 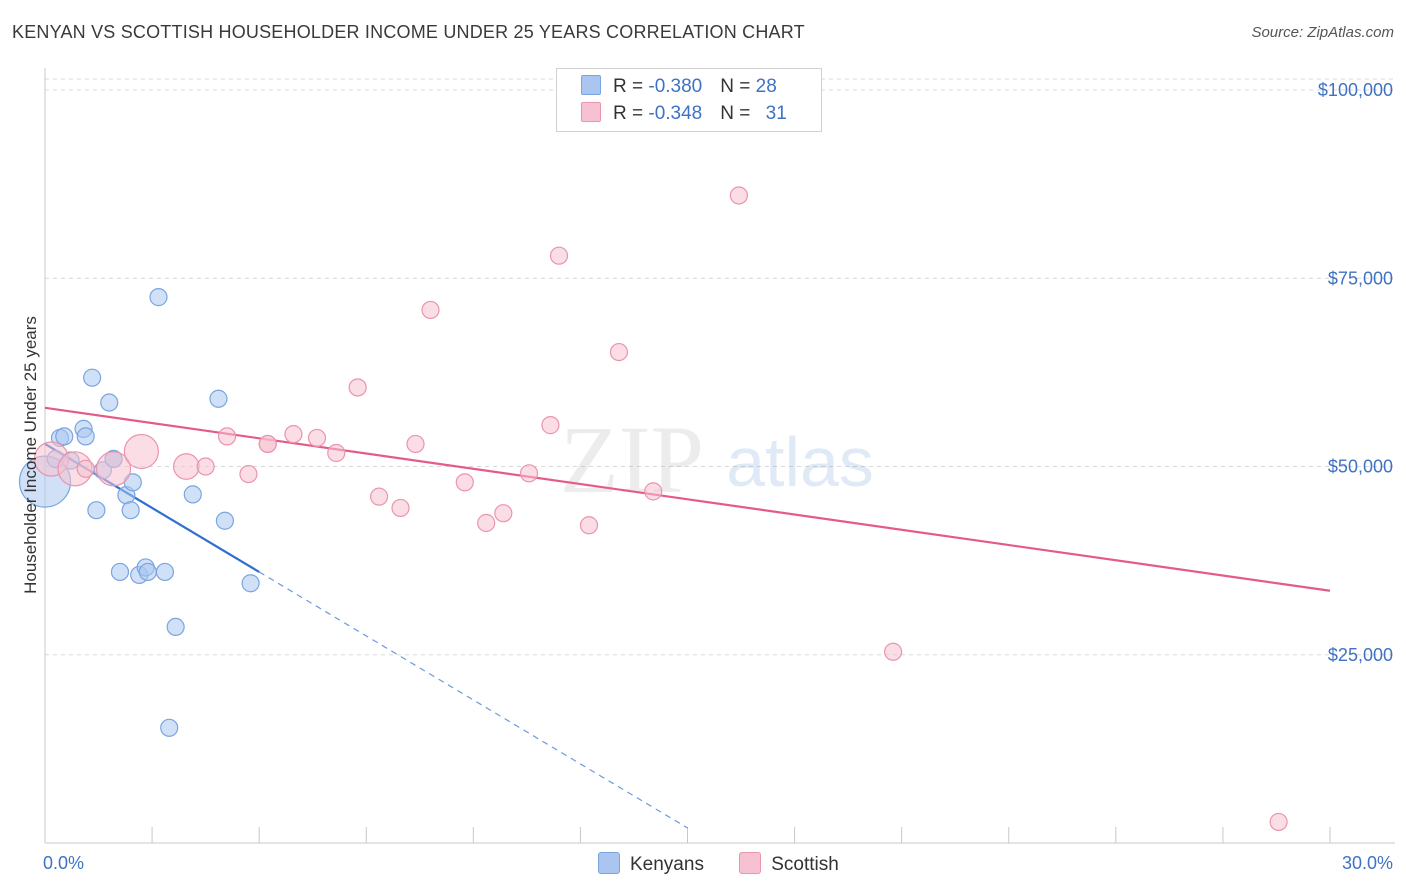 What do you see at coordinates (776, 113) in the screenshot?
I see `legend-n-value: 31` at bounding box center [776, 113].